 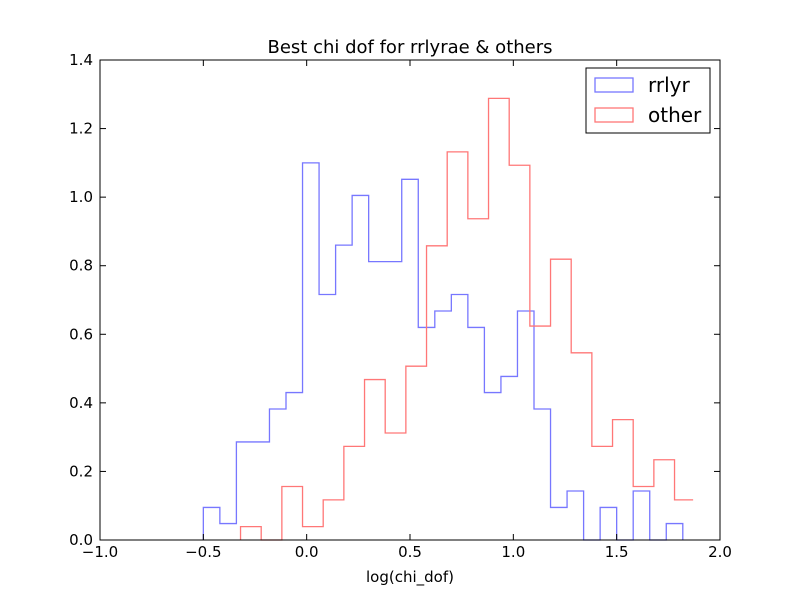 What do you see at coordinates (81, 197) in the screenshot?
I see `y-tick-label: 1.0` at bounding box center [81, 197].